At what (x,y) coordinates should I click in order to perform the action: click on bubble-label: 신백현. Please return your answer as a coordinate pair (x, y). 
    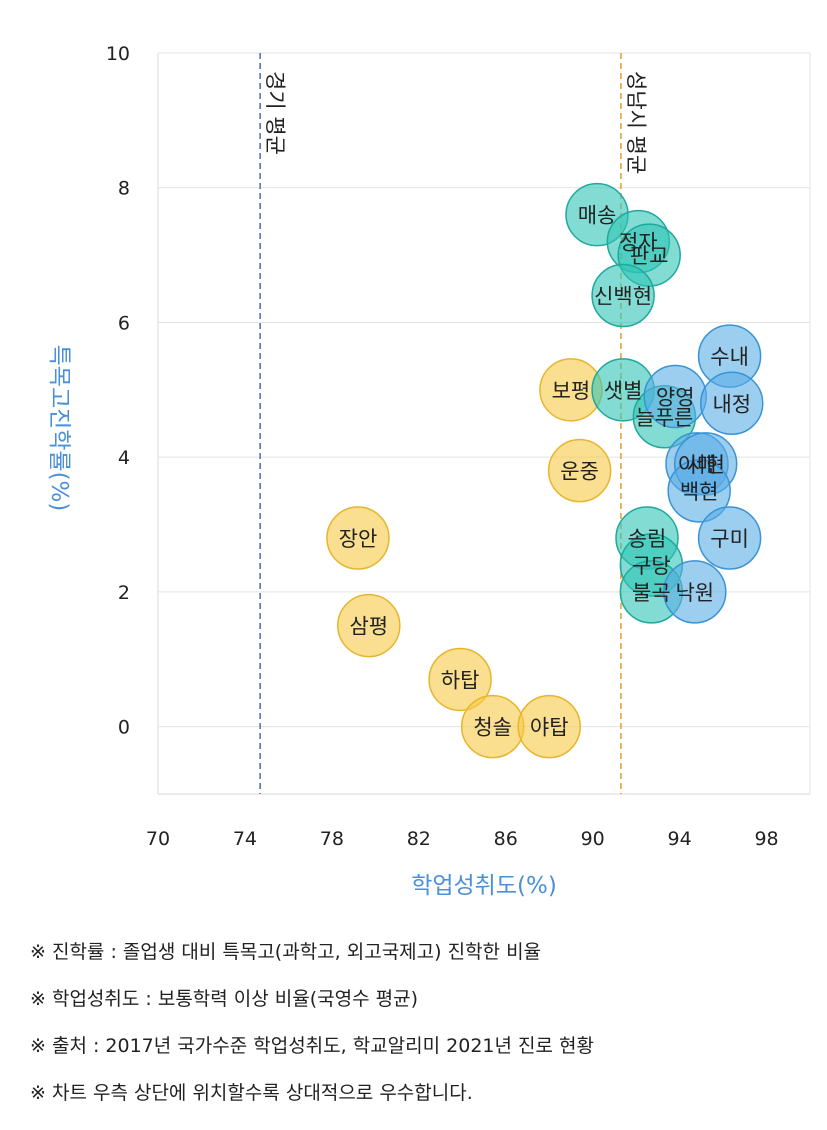
    Looking at the image, I should click on (623, 297).